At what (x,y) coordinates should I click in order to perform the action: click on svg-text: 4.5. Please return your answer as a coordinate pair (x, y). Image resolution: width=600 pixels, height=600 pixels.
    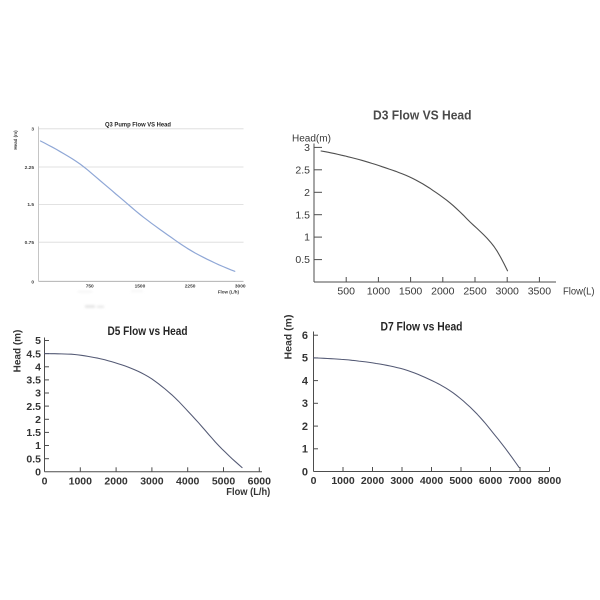
    Looking at the image, I should click on (33, 354).